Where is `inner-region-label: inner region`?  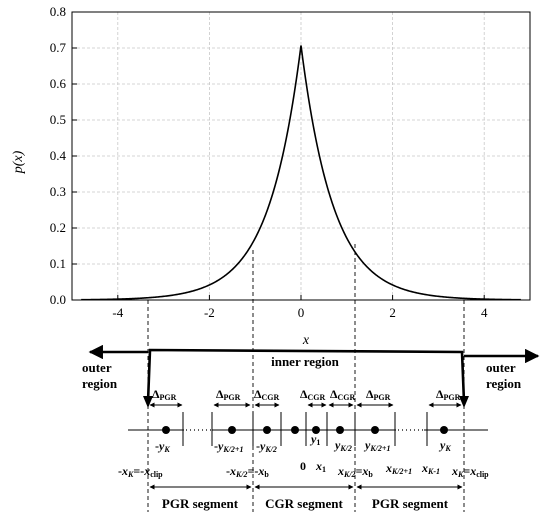 inner-region-label: inner region is located at coordinates (305, 361).